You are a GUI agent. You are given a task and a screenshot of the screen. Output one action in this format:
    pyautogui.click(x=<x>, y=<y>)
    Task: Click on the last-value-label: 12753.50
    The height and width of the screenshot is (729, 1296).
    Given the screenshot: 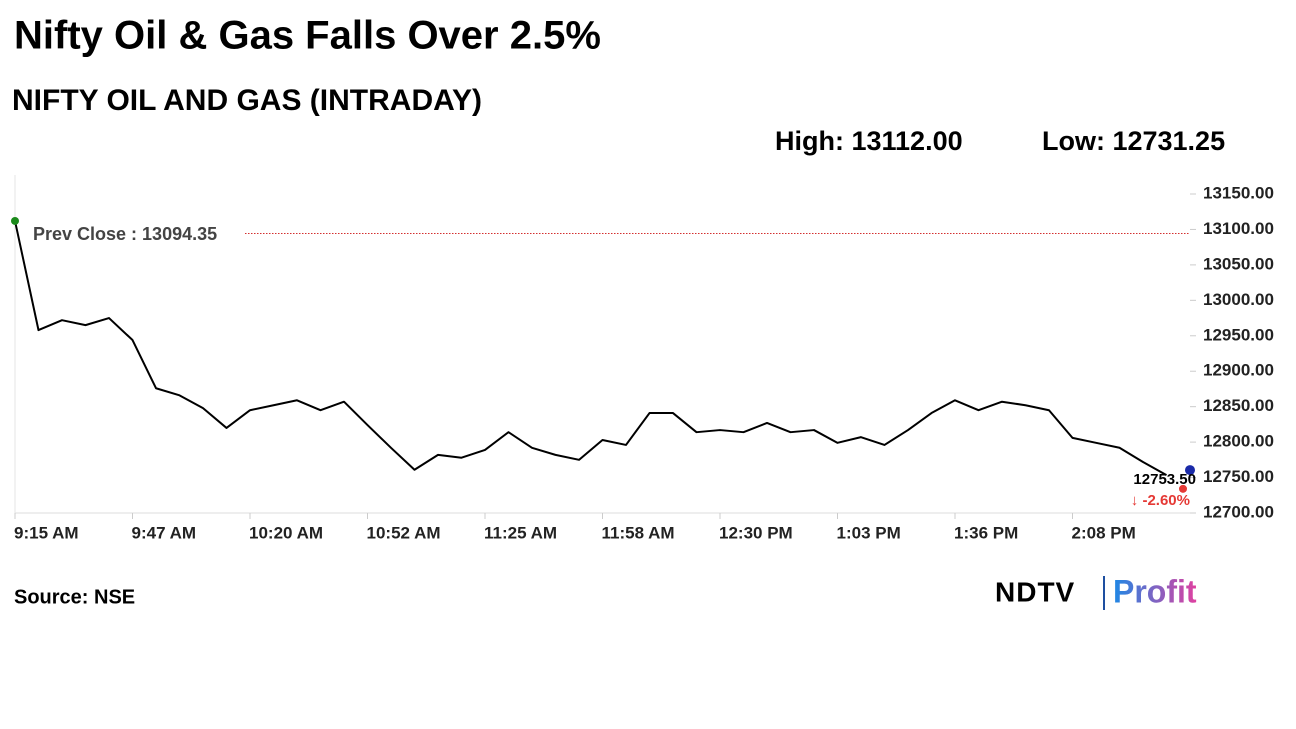 What is the action you would take?
    pyautogui.click(x=1164, y=479)
    